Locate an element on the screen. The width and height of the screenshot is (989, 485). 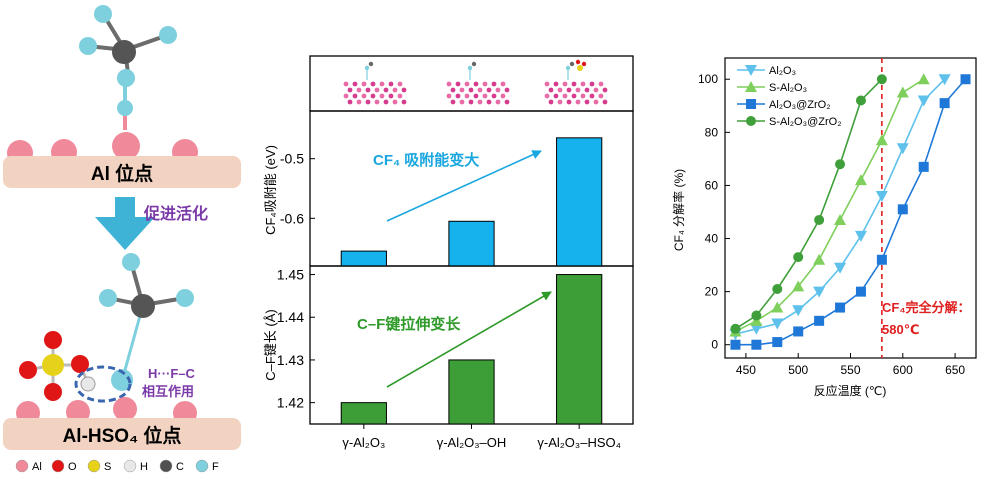
adsorption-energy-chart: -0.6 -0.5 is located at coordinates (441, 202).